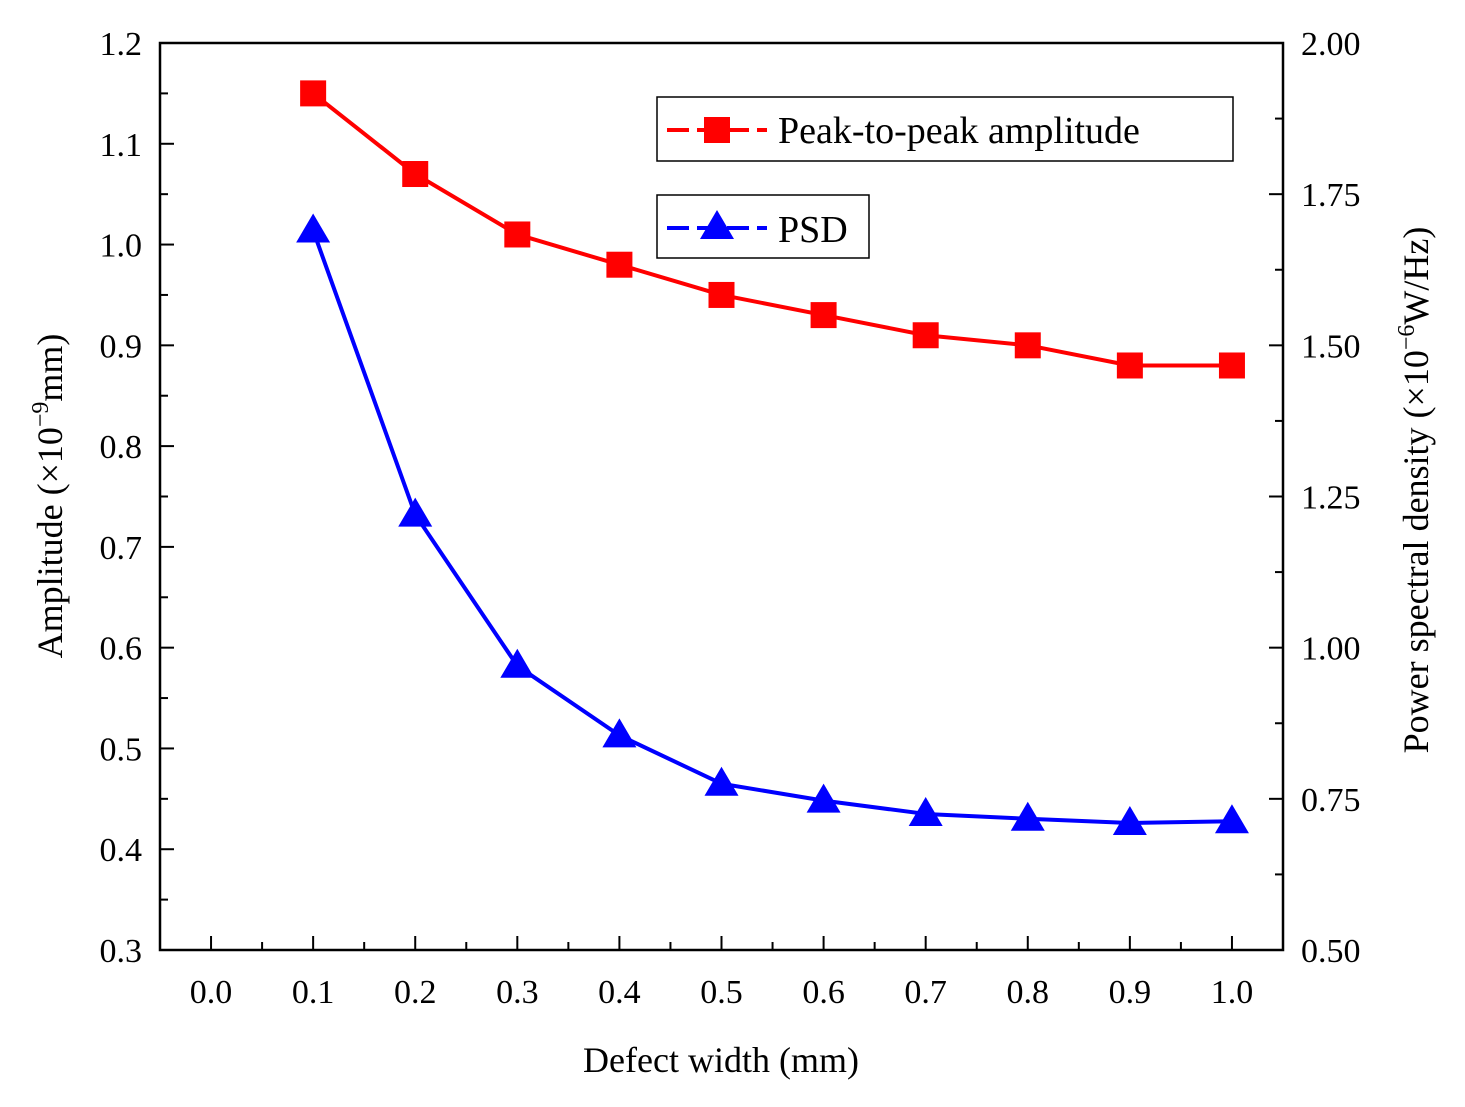 This screenshot has width=1465, height=1107. What do you see at coordinates (619, 992) in the screenshot?
I see `x-tick-label: 0.4` at bounding box center [619, 992].